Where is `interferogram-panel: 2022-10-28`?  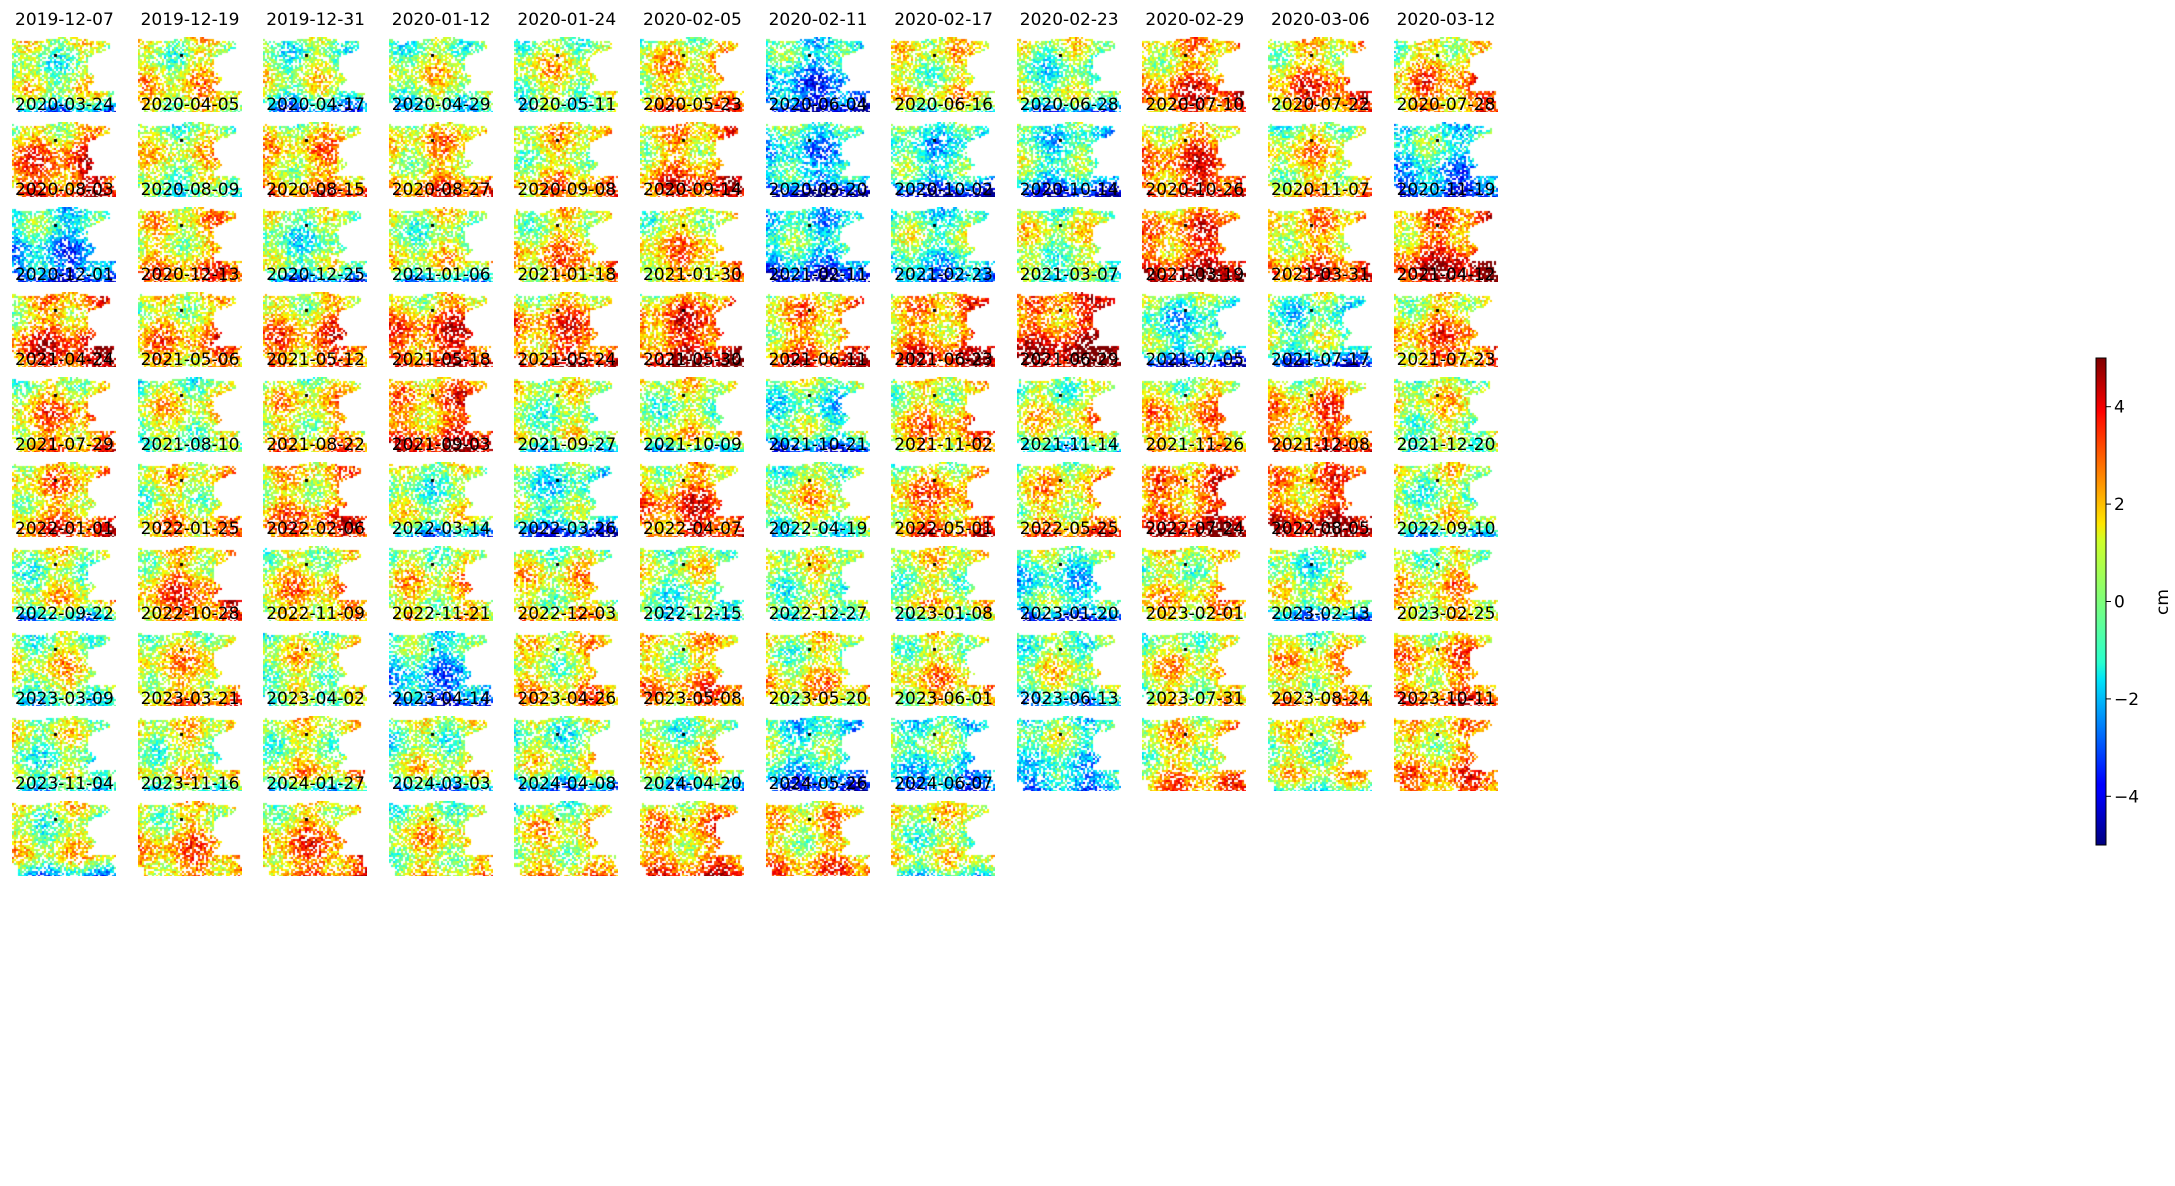
interferogram-panel: 2022-10-28 is located at coordinates (222, 653).